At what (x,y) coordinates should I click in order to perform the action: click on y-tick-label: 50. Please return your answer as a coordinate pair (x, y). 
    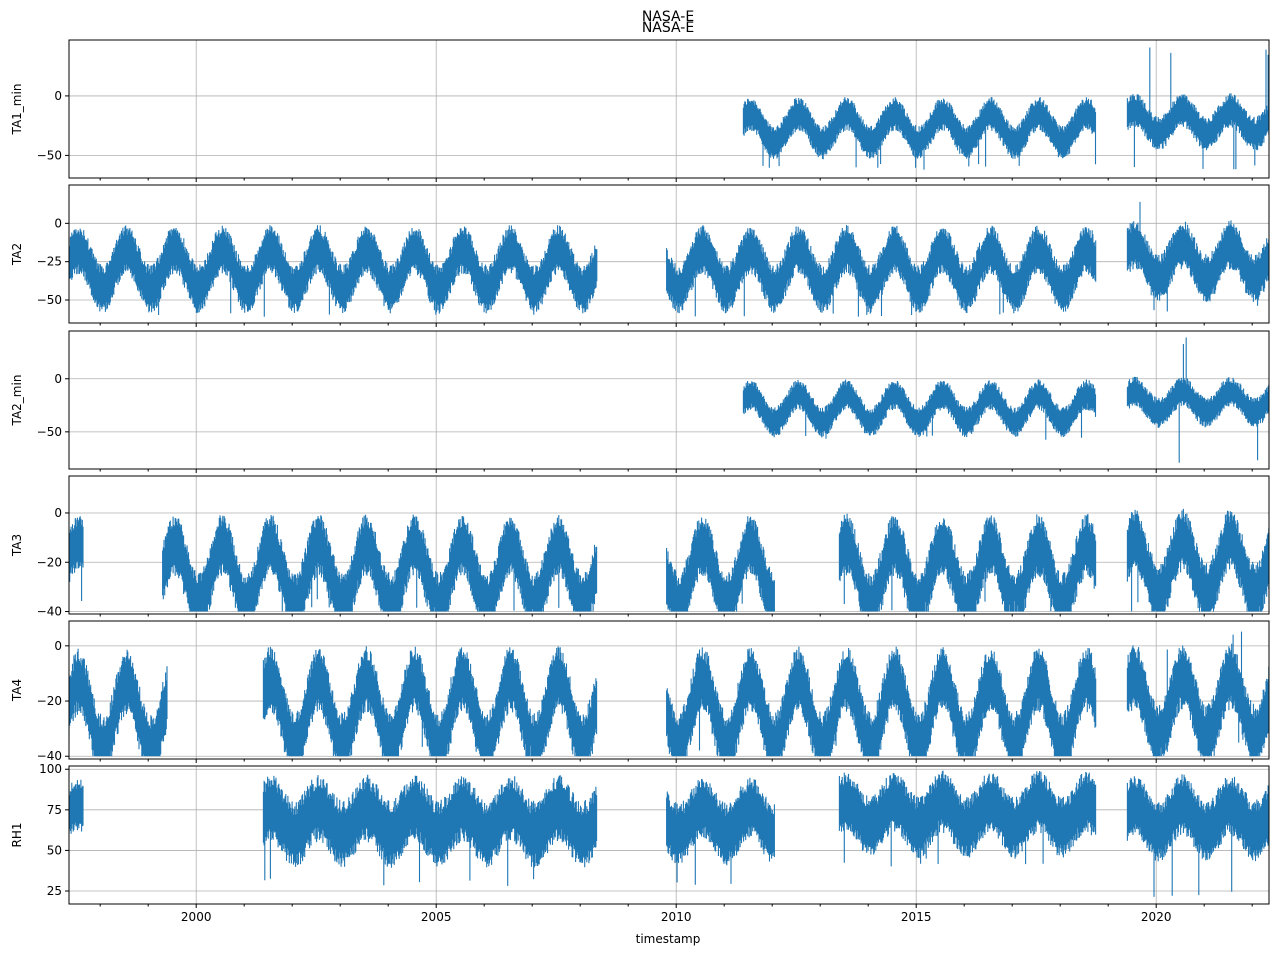
    Looking at the image, I should click on (54, 850).